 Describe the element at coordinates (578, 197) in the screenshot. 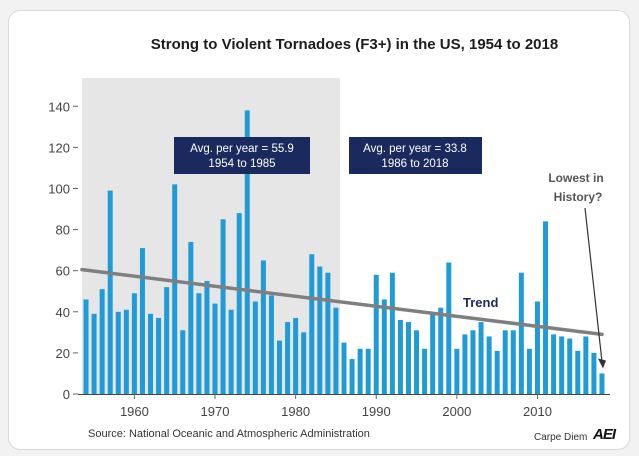

I see `lowest-annotation-line-2: History?` at that location.